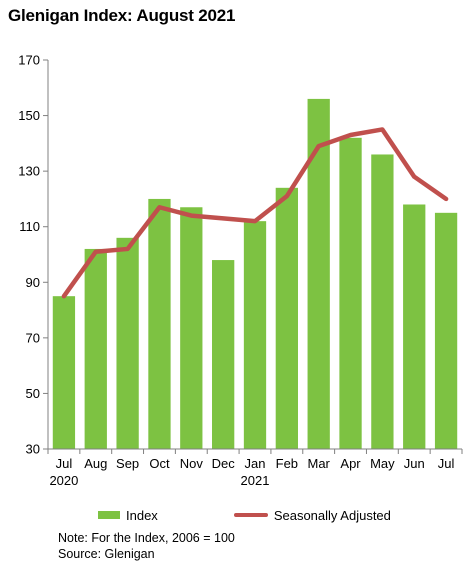  I want to click on x-tick-label-11: Jun, so click(414, 463).